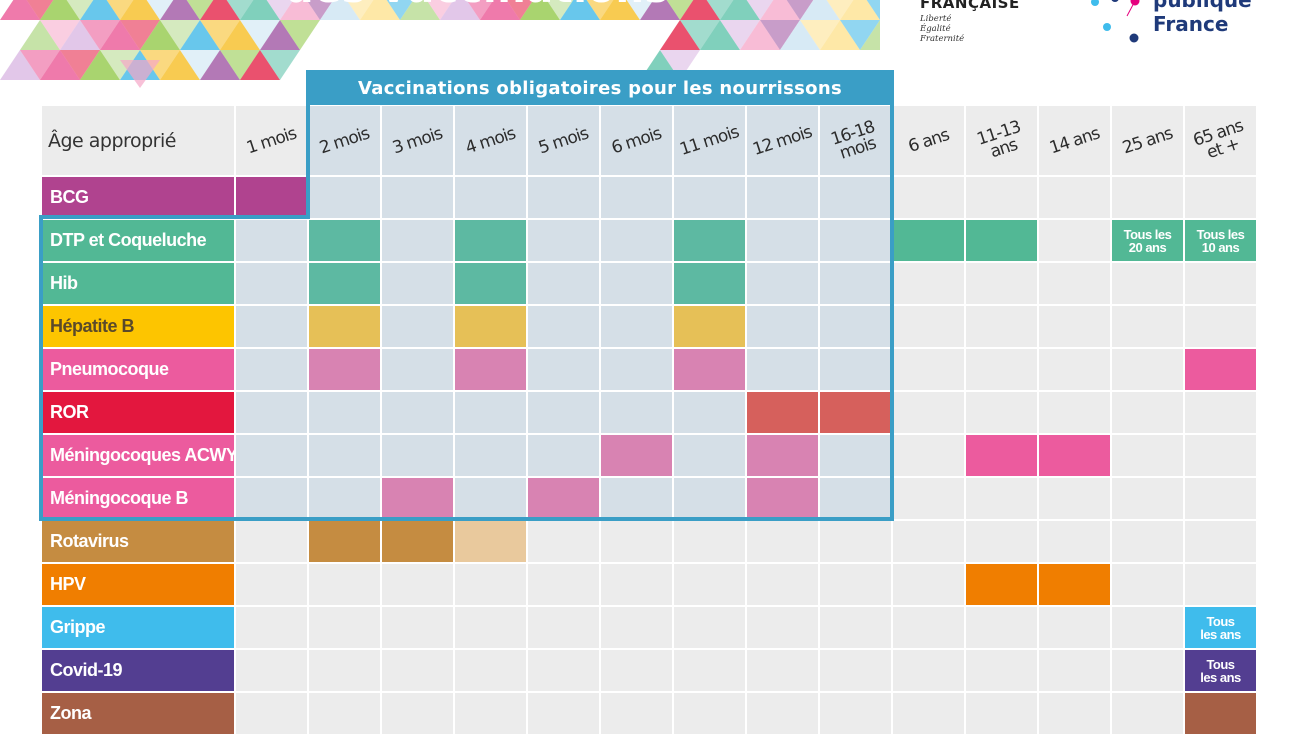 This screenshot has height=734, width=1300. What do you see at coordinates (1202, 18) in the screenshot?
I see `spf-text: publique France` at bounding box center [1202, 18].